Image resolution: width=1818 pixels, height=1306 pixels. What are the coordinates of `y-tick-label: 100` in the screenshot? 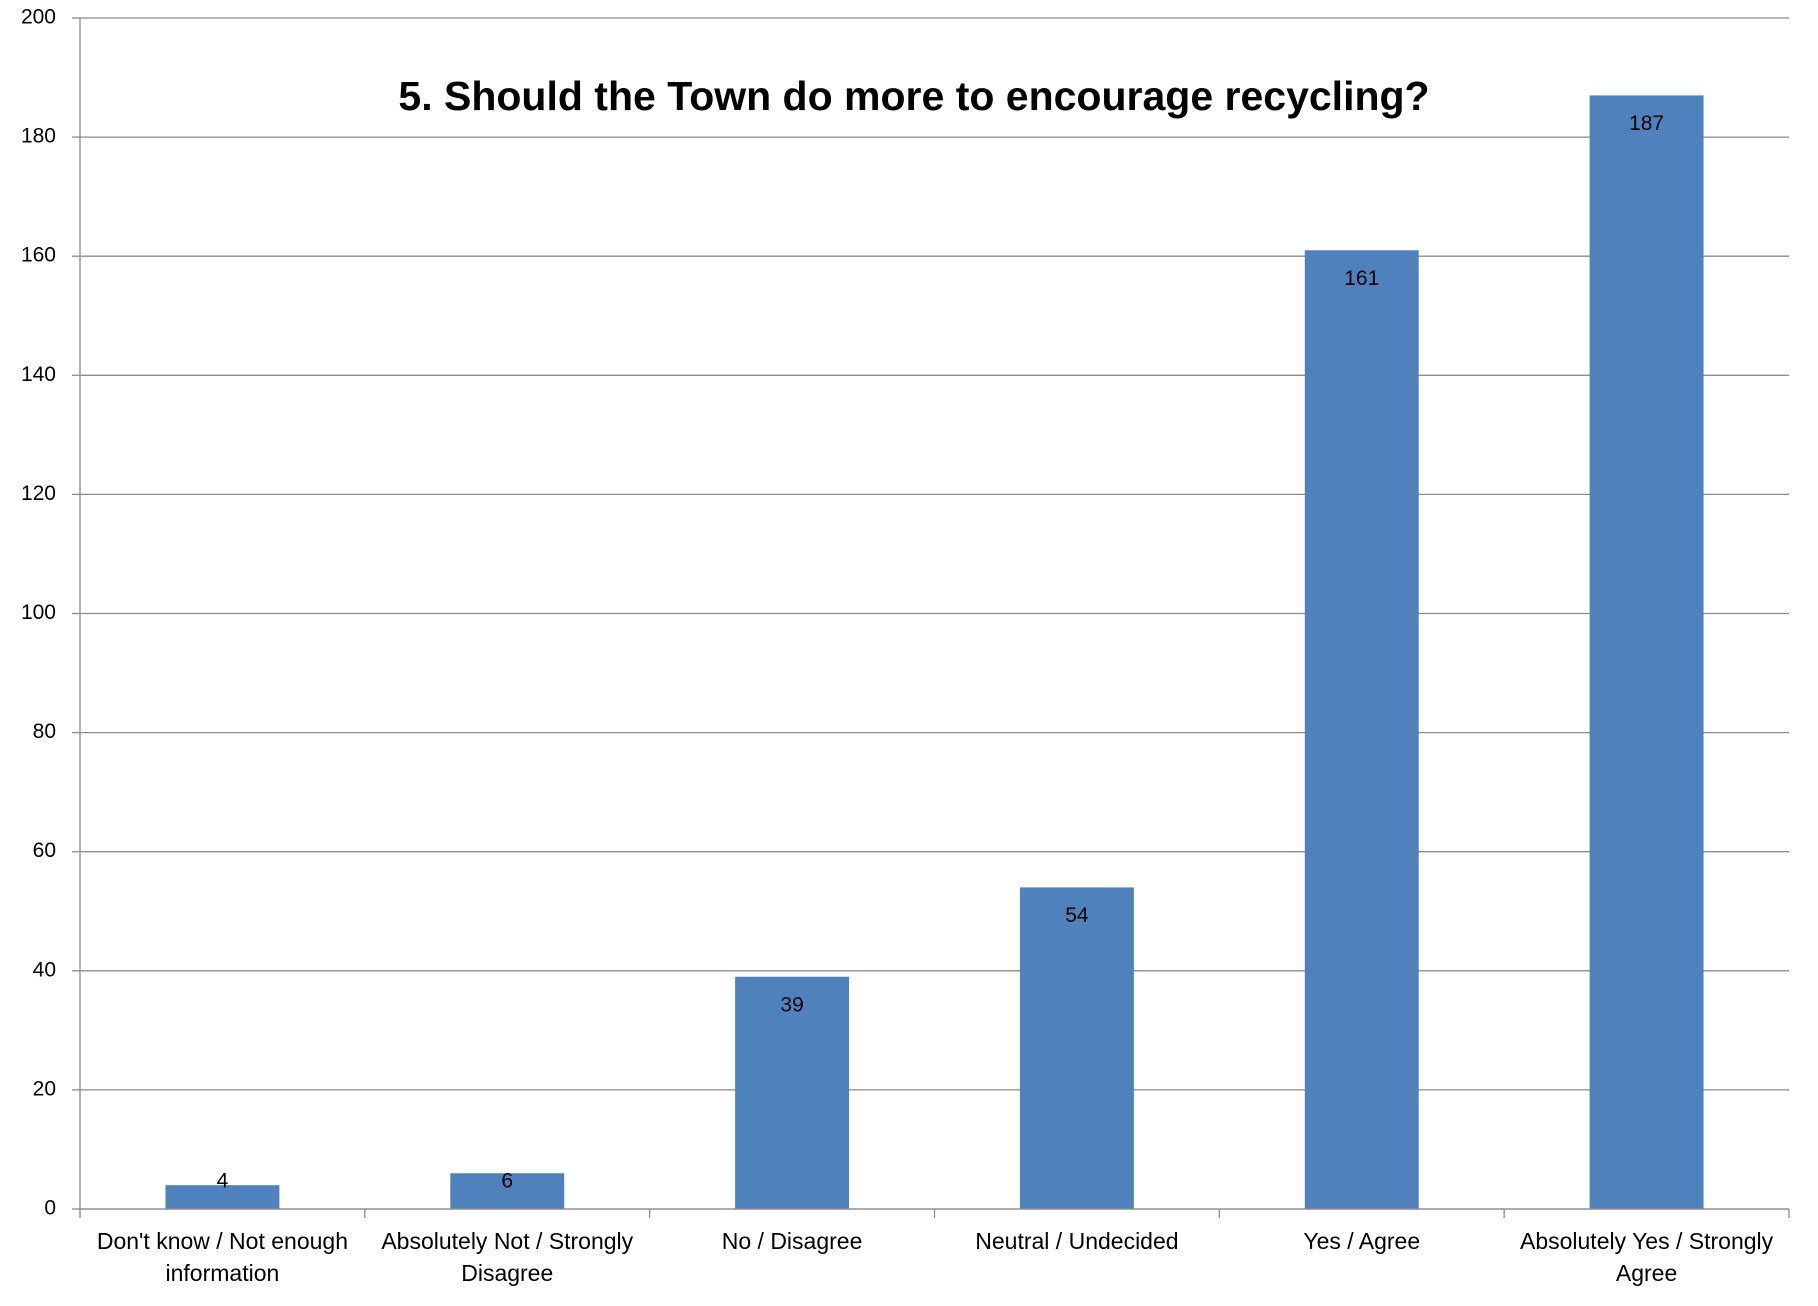 It's located at (38, 612).